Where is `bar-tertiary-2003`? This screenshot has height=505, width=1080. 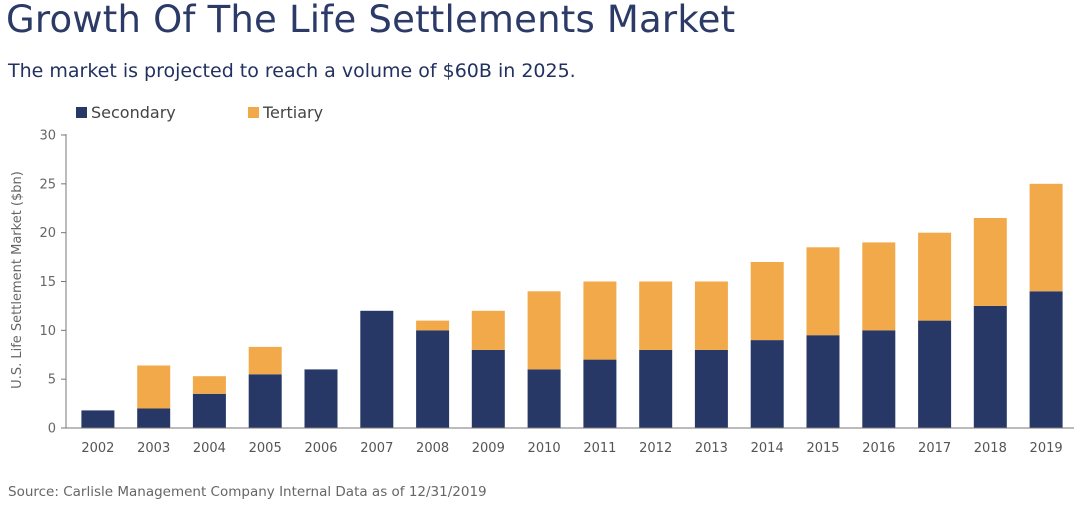
bar-tertiary-2003 is located at coordinates (154, 387).